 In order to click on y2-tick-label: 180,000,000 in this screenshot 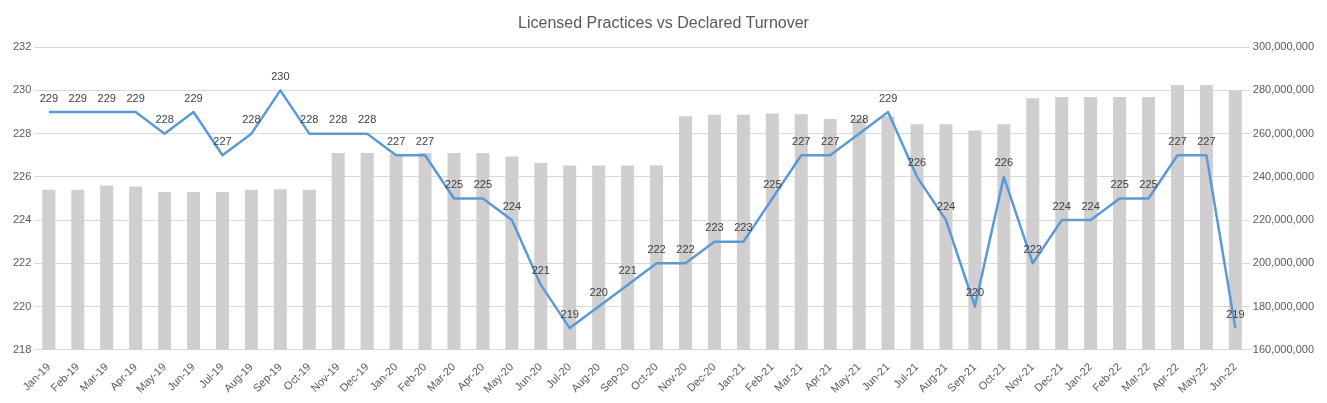, I will do `click(1283, 305)`.